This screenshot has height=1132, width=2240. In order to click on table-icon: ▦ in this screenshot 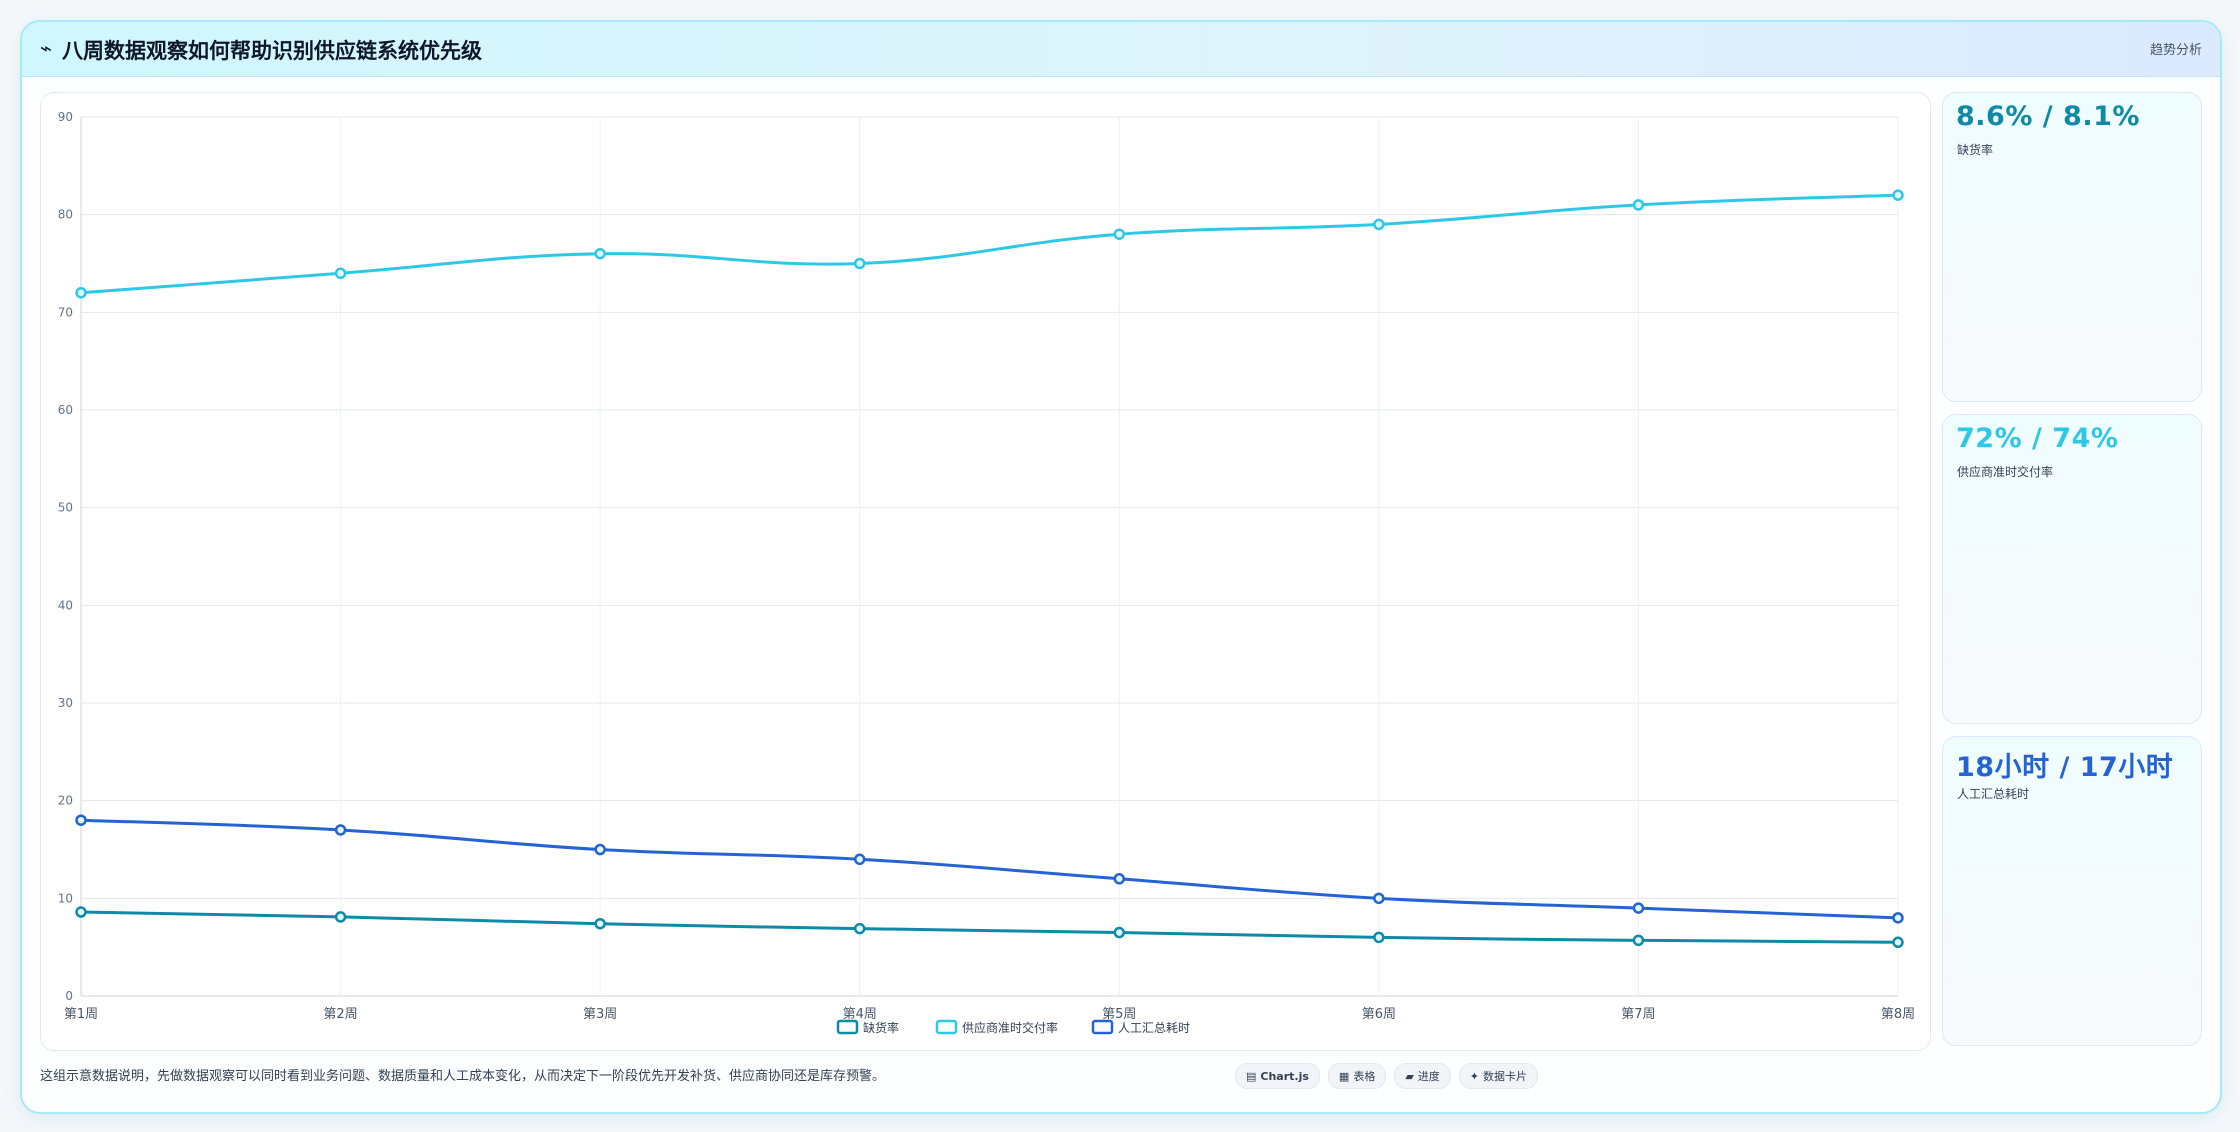, I will do `click(1344, 1076)`.